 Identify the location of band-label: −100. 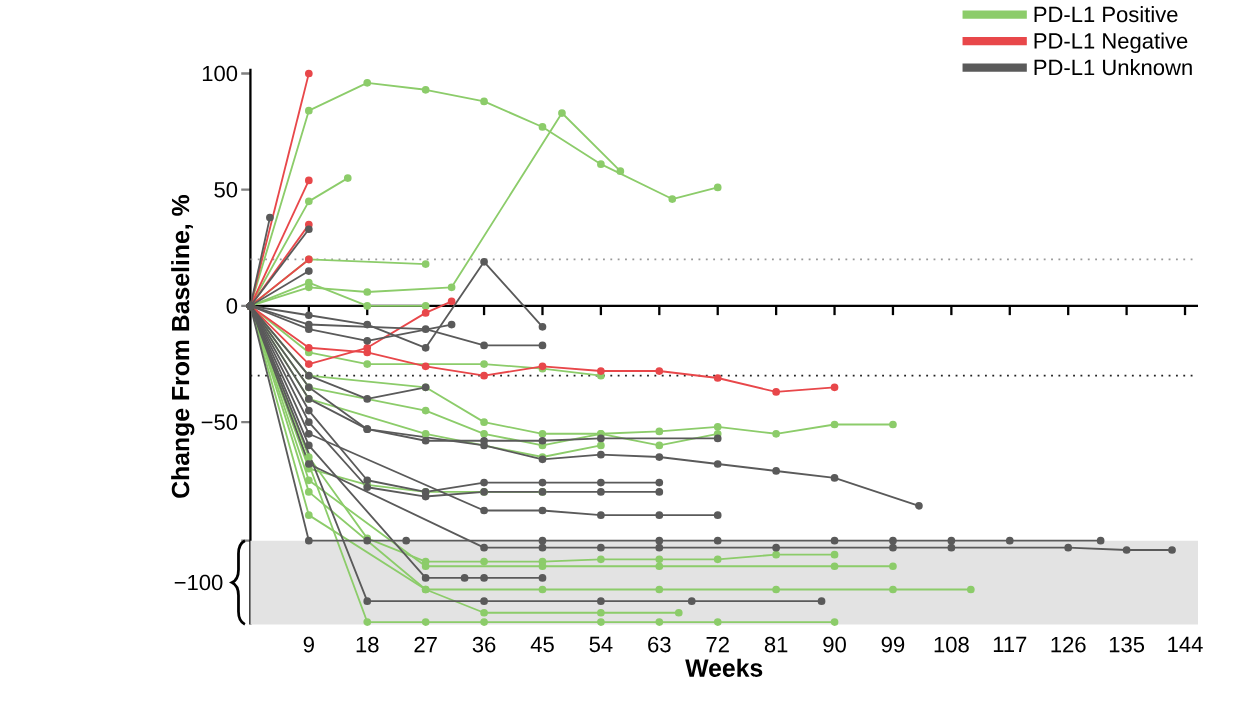
(198, 582).